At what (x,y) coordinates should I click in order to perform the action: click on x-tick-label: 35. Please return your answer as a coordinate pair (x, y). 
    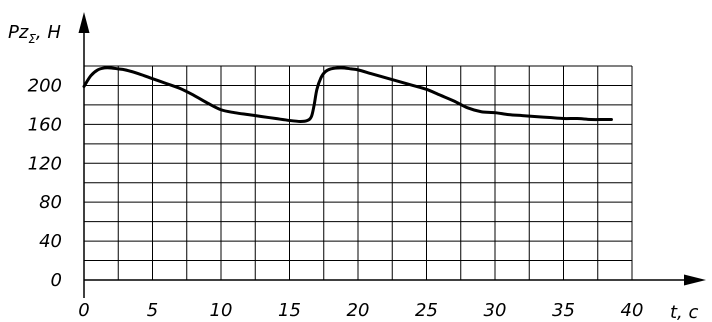
    Looking at the image, I should click on (563, 310).